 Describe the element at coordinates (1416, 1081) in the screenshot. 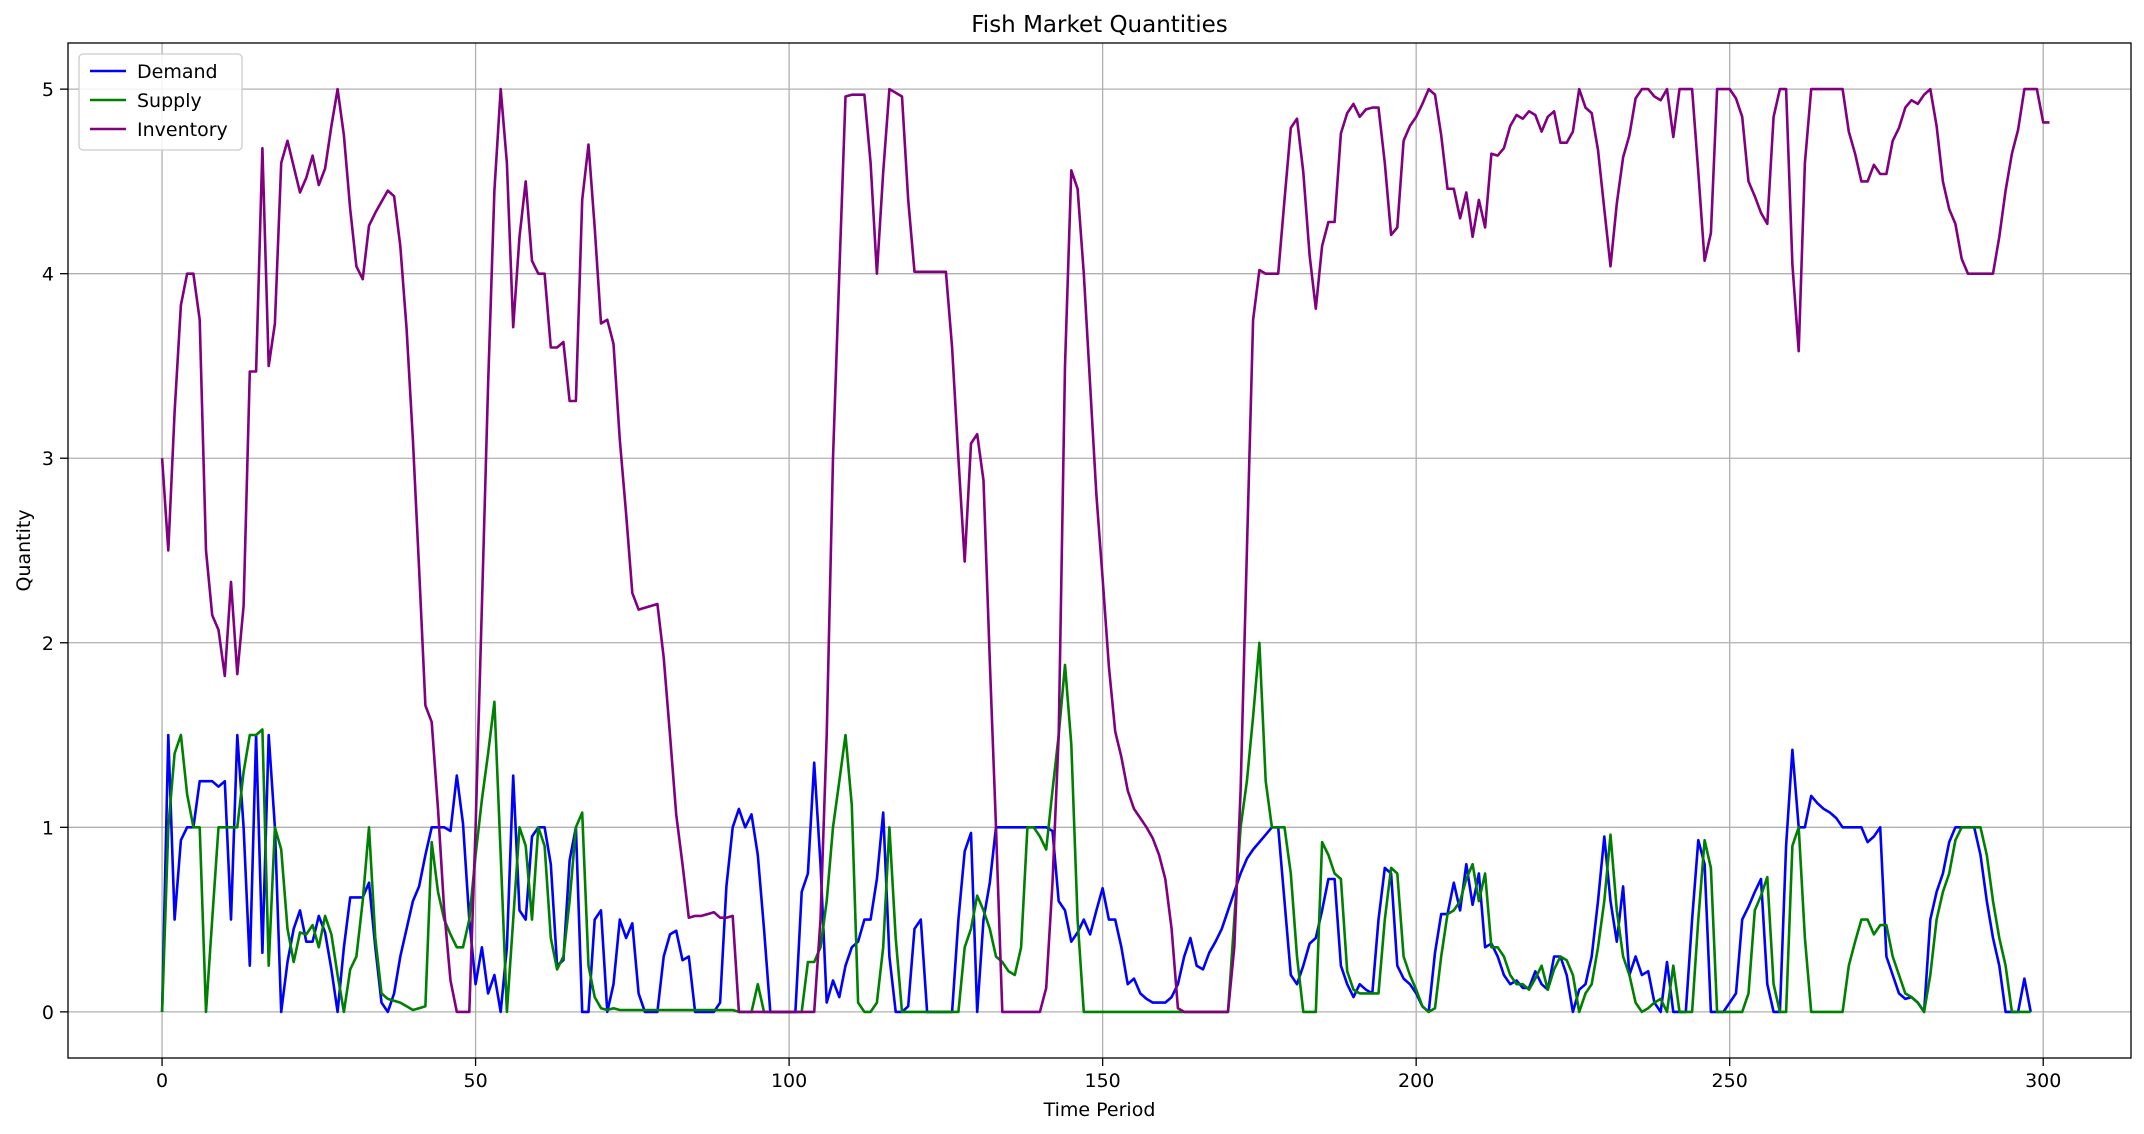

I see `x-tick-label: 200` at that location.